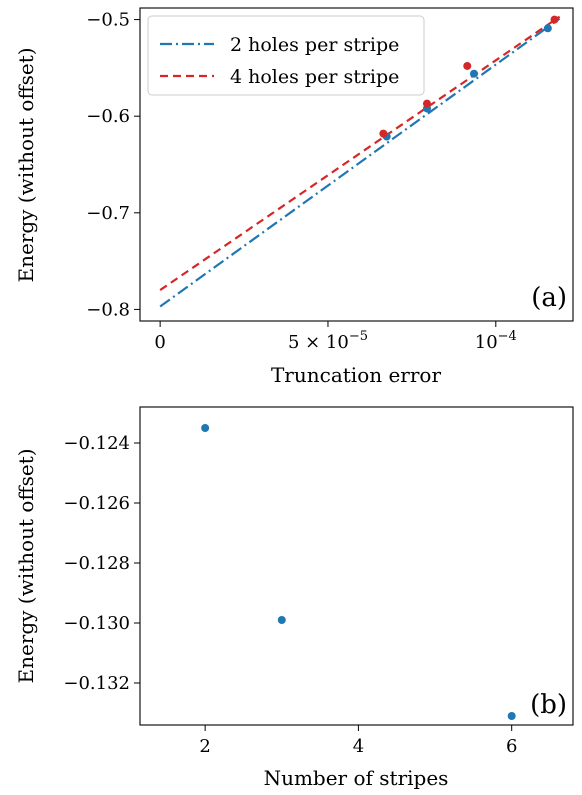 The image size is (582, 795). I want to click on a-legend: 2 holes per stripe 4 holes per stripe, so click(286, 55).